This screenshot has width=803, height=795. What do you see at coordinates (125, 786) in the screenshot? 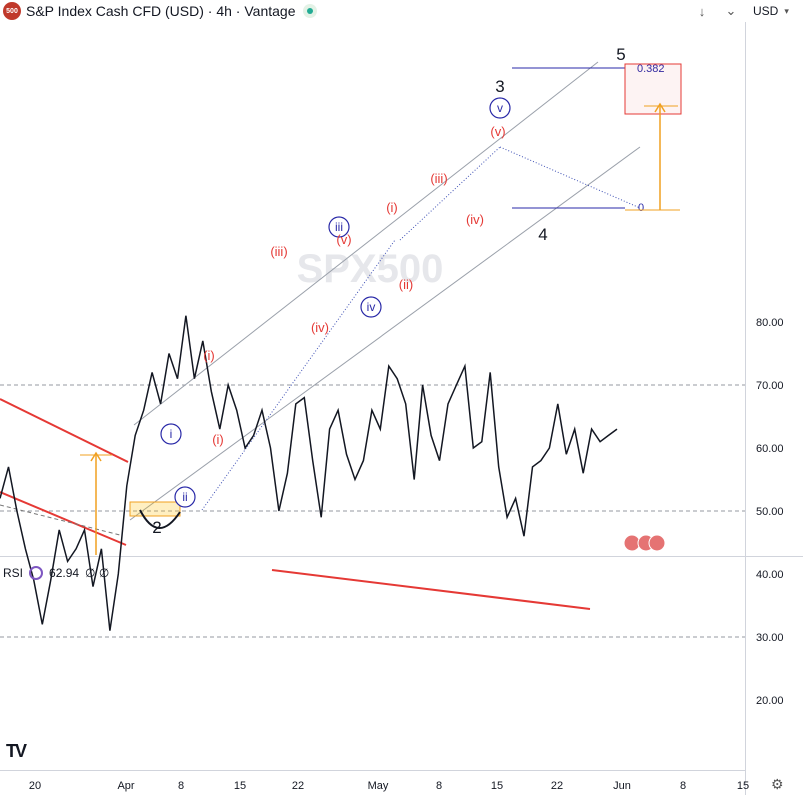
I see `time-tick-label: Apr` at bounding box center [125, 786].